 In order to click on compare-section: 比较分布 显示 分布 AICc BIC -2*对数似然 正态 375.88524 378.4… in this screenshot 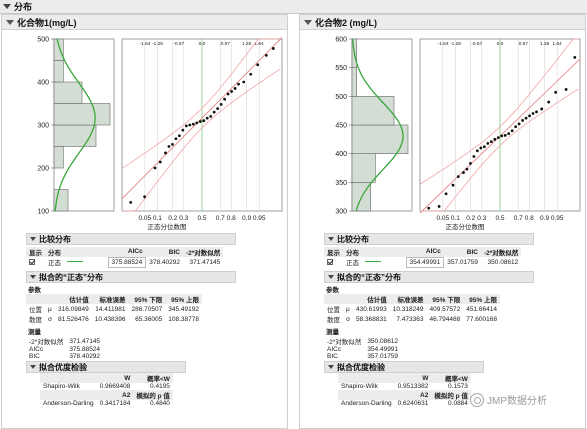, I will do `click(131, 250)`.